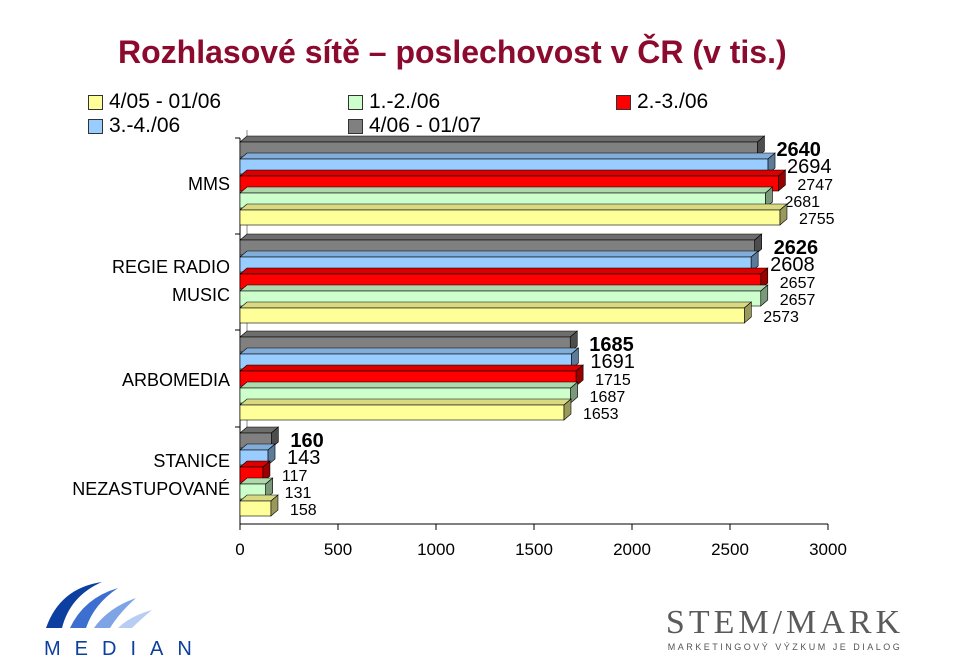 This screenshot has height=667, width=960. I want to click on category-label: REGIE RADIO MUSIC, so click(170, 281).